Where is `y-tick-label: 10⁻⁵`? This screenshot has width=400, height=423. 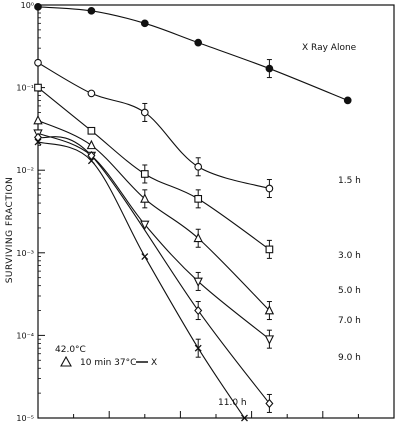 y-tick-label: 10⁻⁵ is located at coordinates (25, 418).